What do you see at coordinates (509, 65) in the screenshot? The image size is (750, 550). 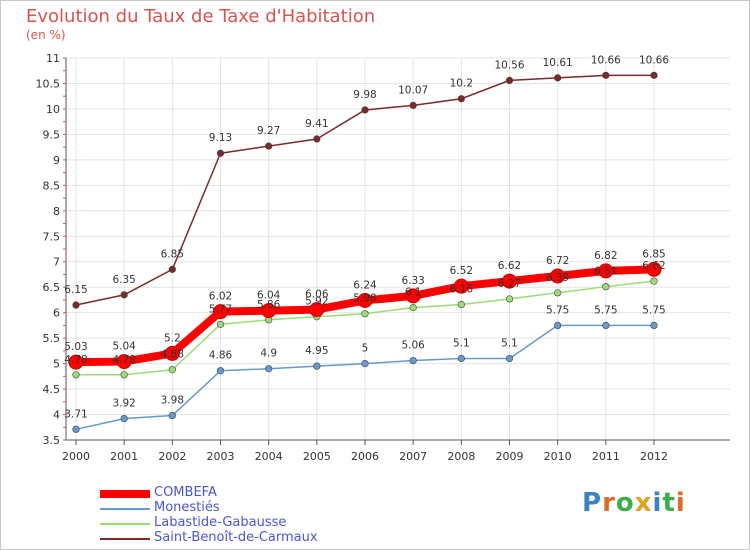 I see `data-label: 10.56` at bounding box center [509, 65].